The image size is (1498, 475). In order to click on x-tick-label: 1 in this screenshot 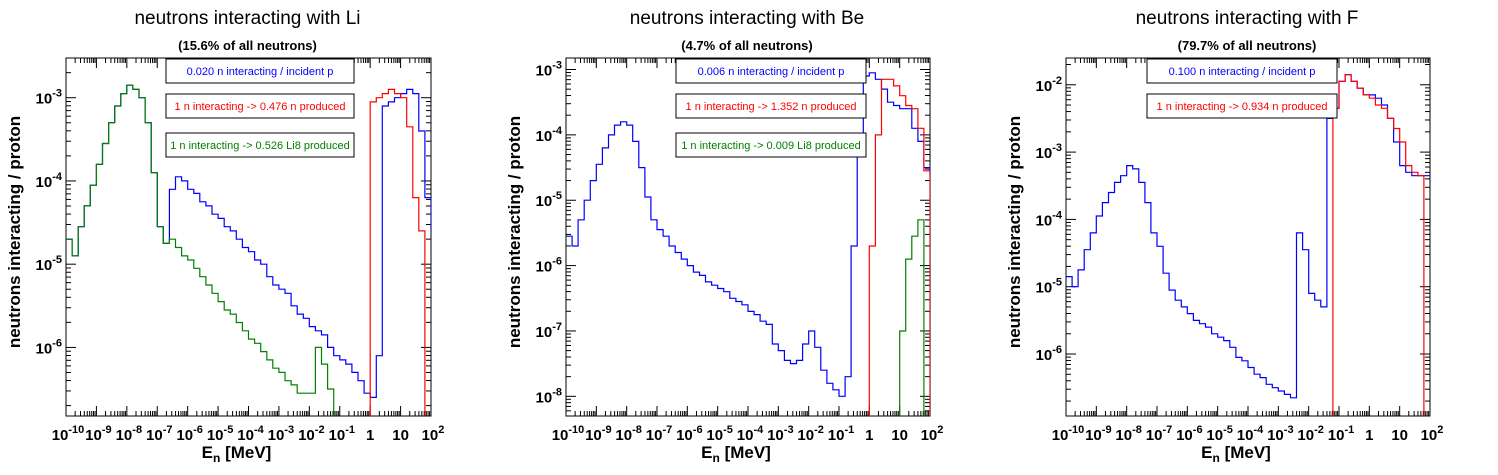, I will do `click(370, 435)`.